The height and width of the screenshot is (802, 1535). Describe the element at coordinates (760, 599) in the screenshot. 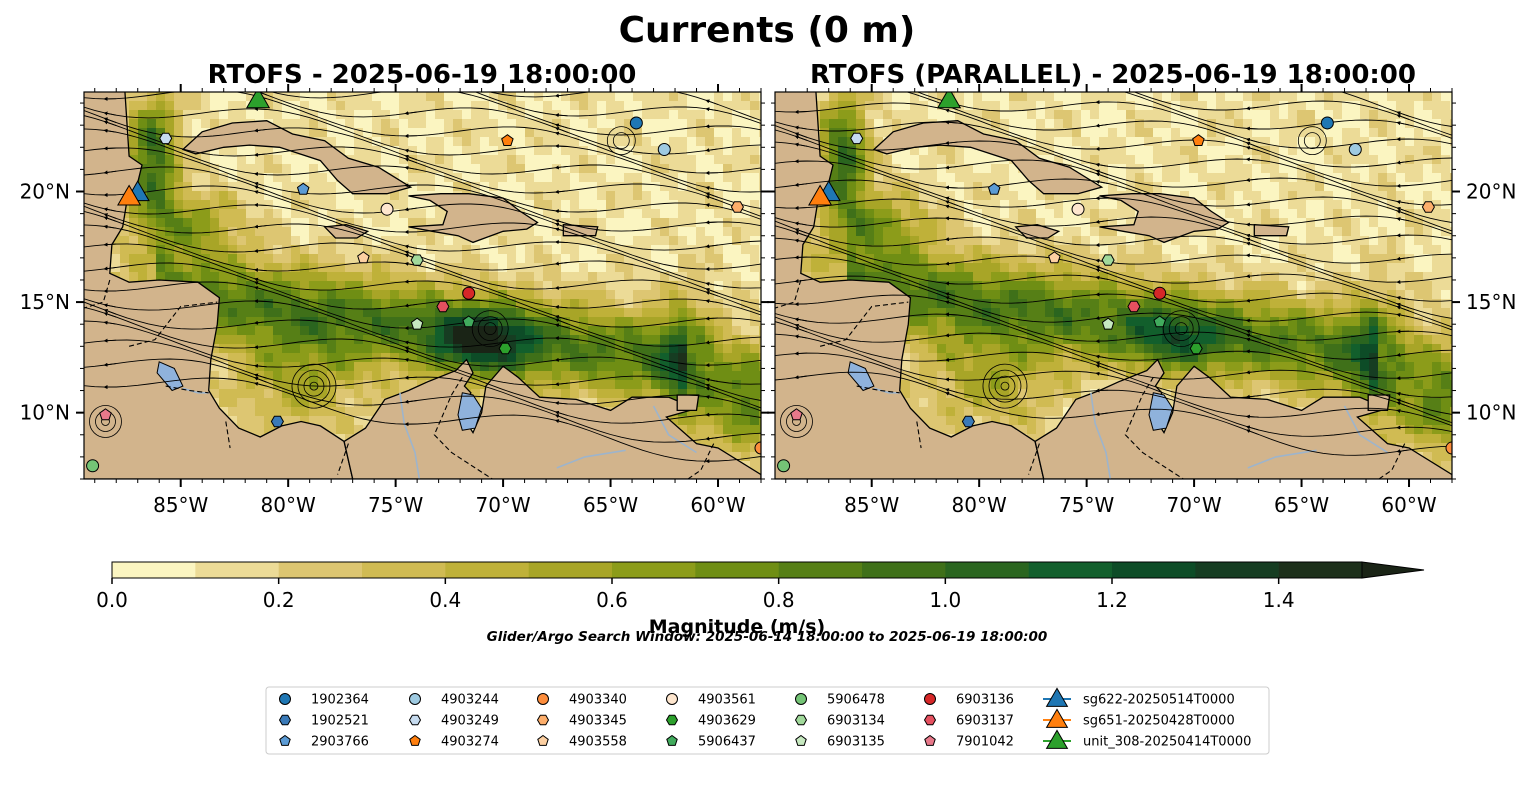

I see `colorbar: 0.0 0.2 0.4 0.6 0.8 1.0 1.2 1.4 Magnitude (m/s)` at that location.